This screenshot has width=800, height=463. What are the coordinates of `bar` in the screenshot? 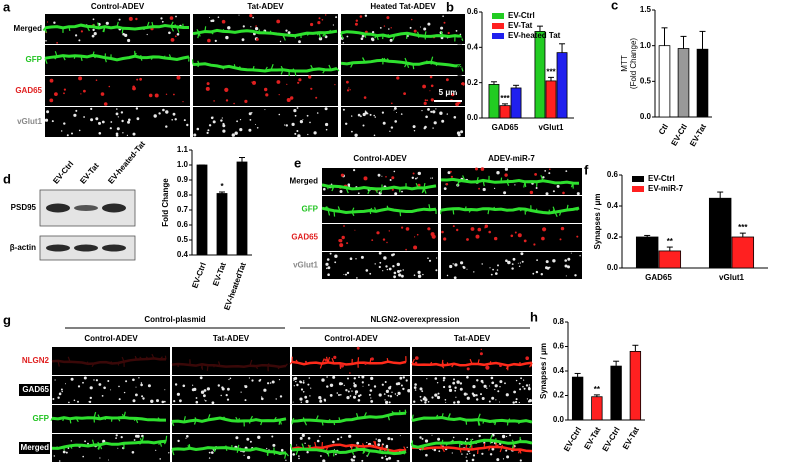 It's located at (494, 101).